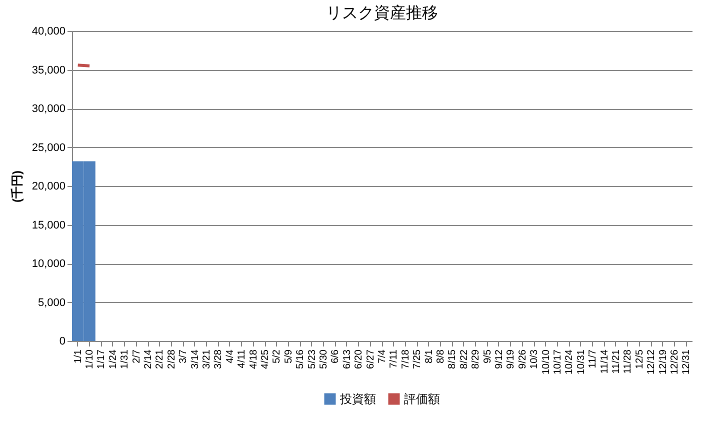  I want to click on x-tick-label: 3/21, so click(207, 359).